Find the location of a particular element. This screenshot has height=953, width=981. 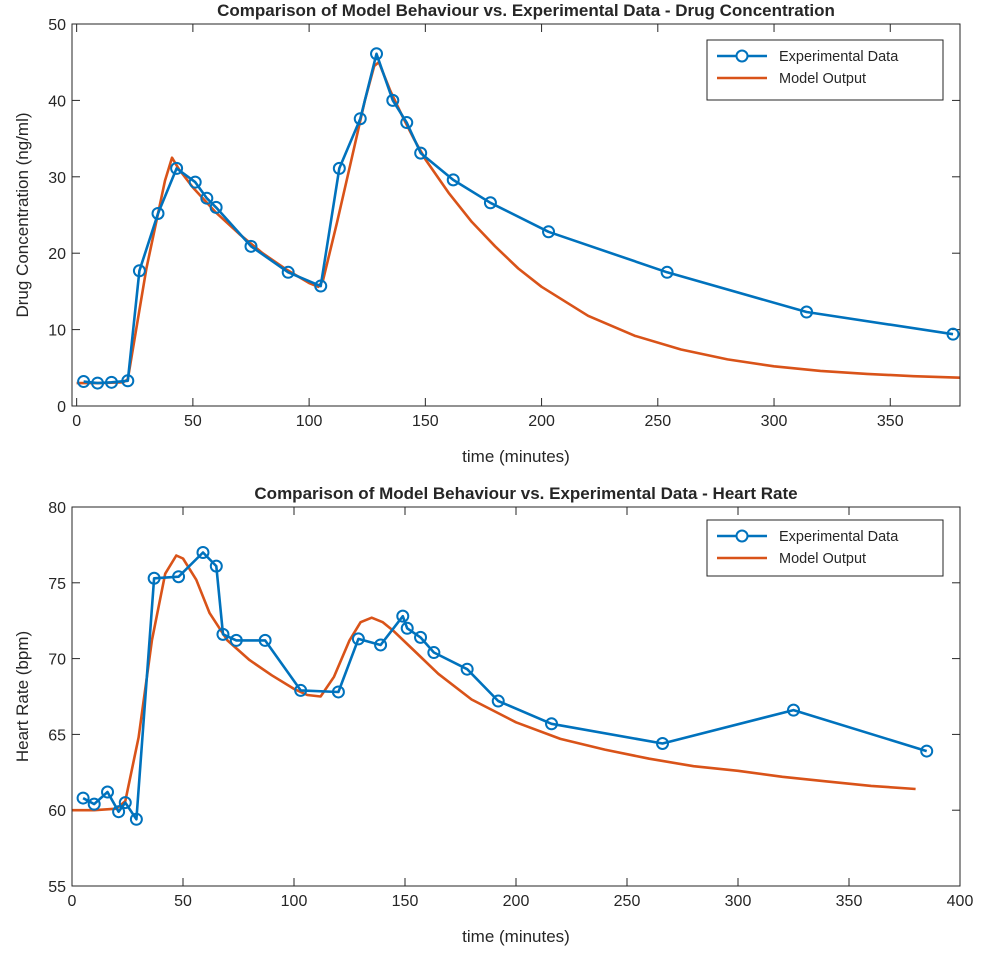

x-tick-label: 400 is located at coordinates (960, 901).